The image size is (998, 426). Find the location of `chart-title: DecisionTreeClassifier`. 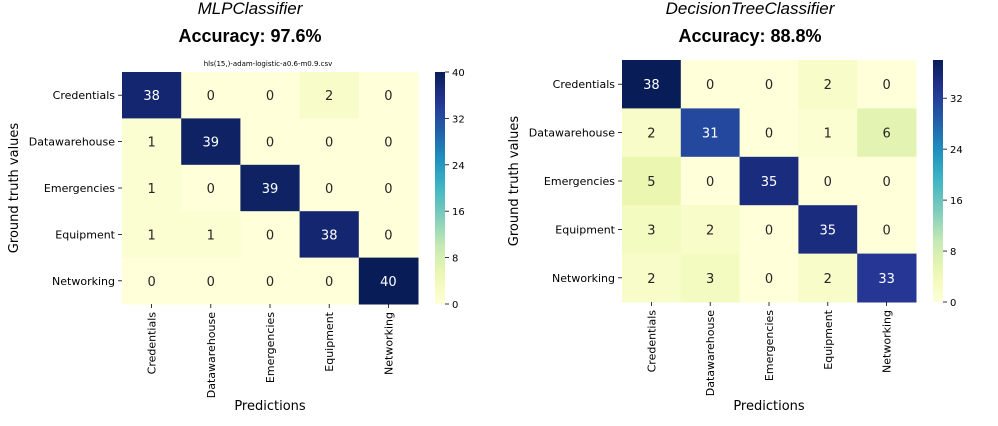

chart-title: DecisionTreeClassifier is located at coordinates (751, 9).